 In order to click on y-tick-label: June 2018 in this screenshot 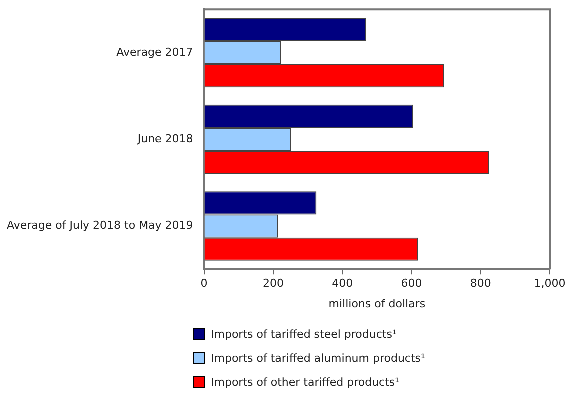, I will do `click(165, 139)`.